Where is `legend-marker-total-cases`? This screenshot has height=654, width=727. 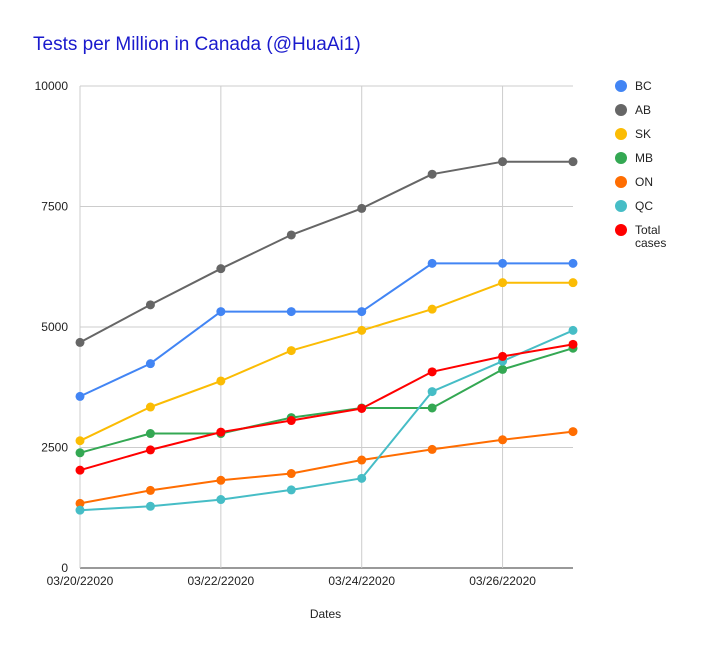
legend-marker-total-cases is located at coordinates (621, 230).